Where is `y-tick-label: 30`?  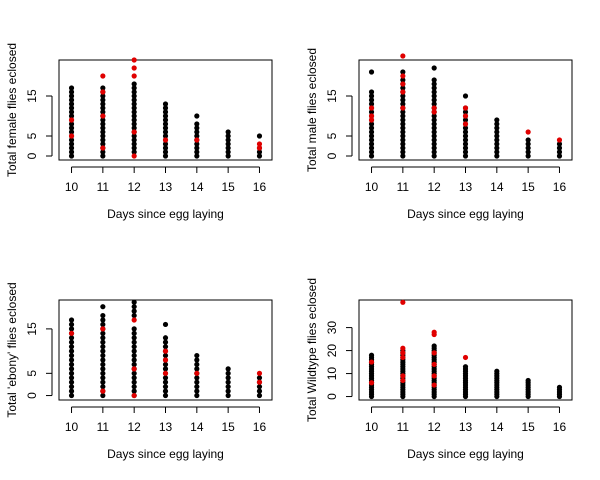
y-tick-label: 30 is located at coordinates (332, 328).